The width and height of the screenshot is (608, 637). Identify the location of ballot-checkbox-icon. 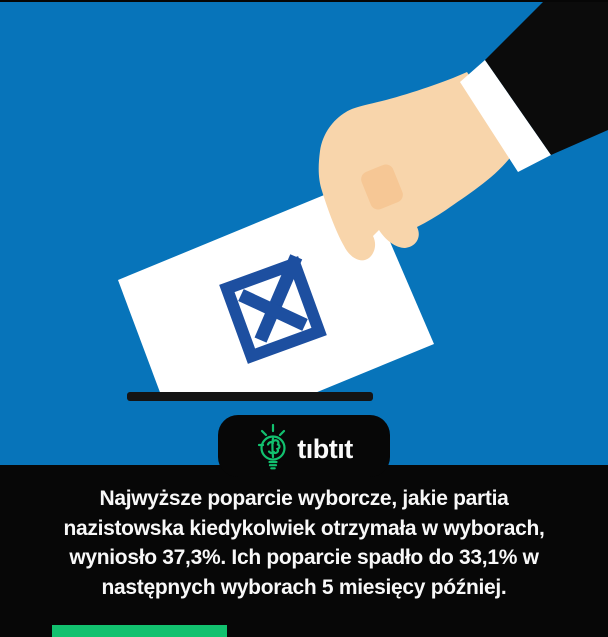
(273, 309).